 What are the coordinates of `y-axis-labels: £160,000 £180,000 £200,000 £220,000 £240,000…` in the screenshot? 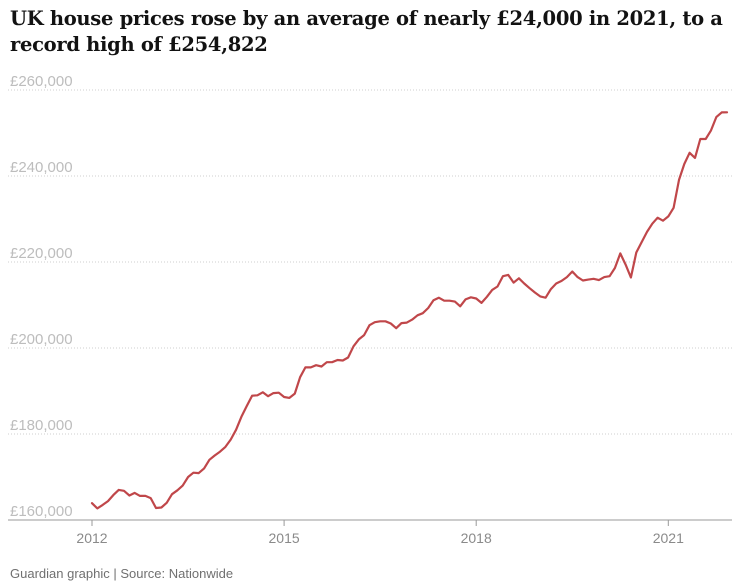 It's located at (41, 296).